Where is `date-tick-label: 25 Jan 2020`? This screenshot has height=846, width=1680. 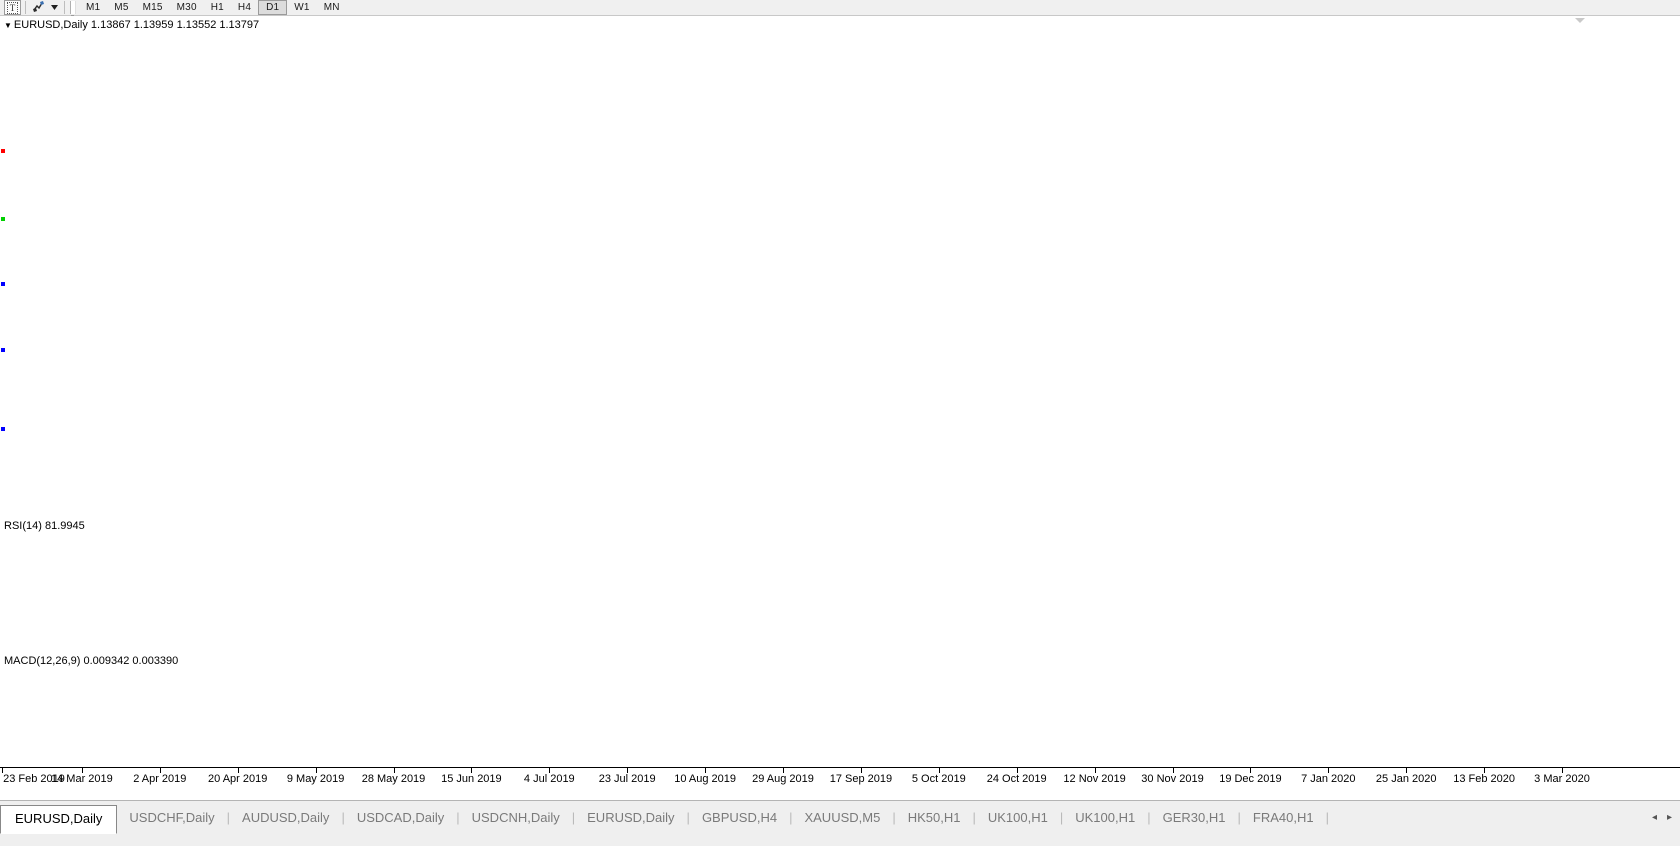 date-tick-label: 25 Jan 2020 is located at coordinates (1406, 779).